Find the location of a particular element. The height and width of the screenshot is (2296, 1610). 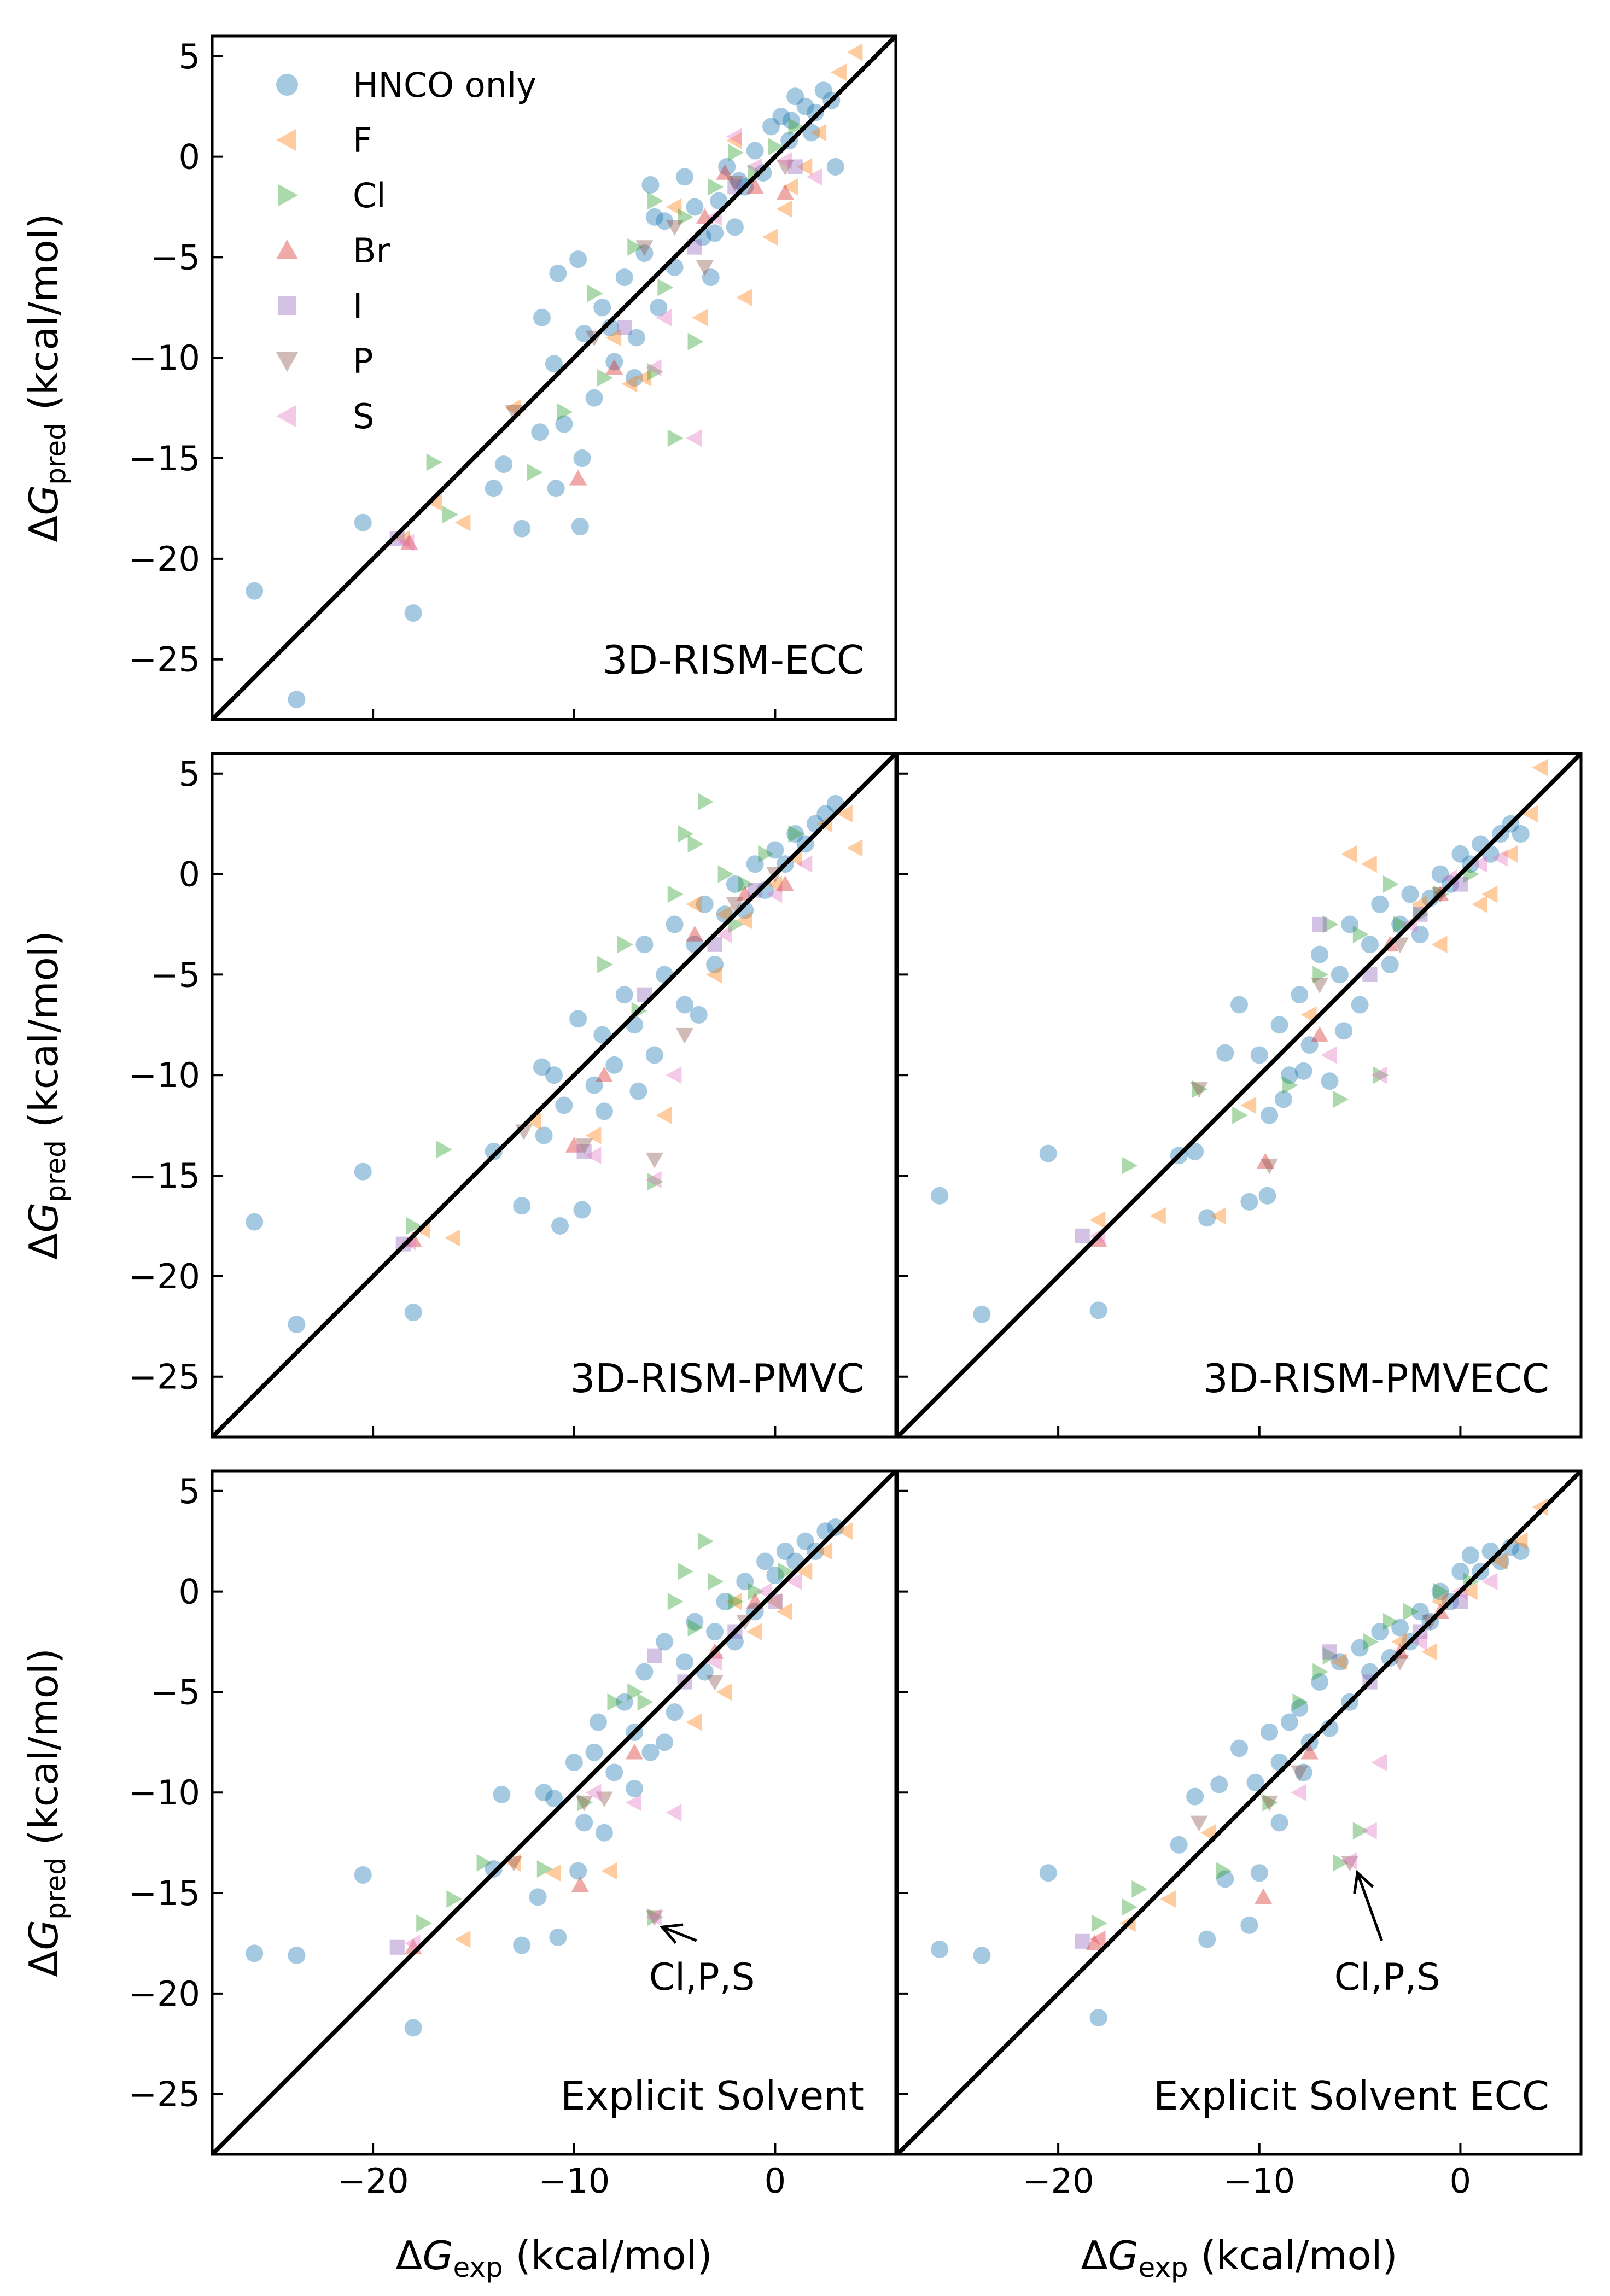

legend-label: P is located at coordinates (363, 361).